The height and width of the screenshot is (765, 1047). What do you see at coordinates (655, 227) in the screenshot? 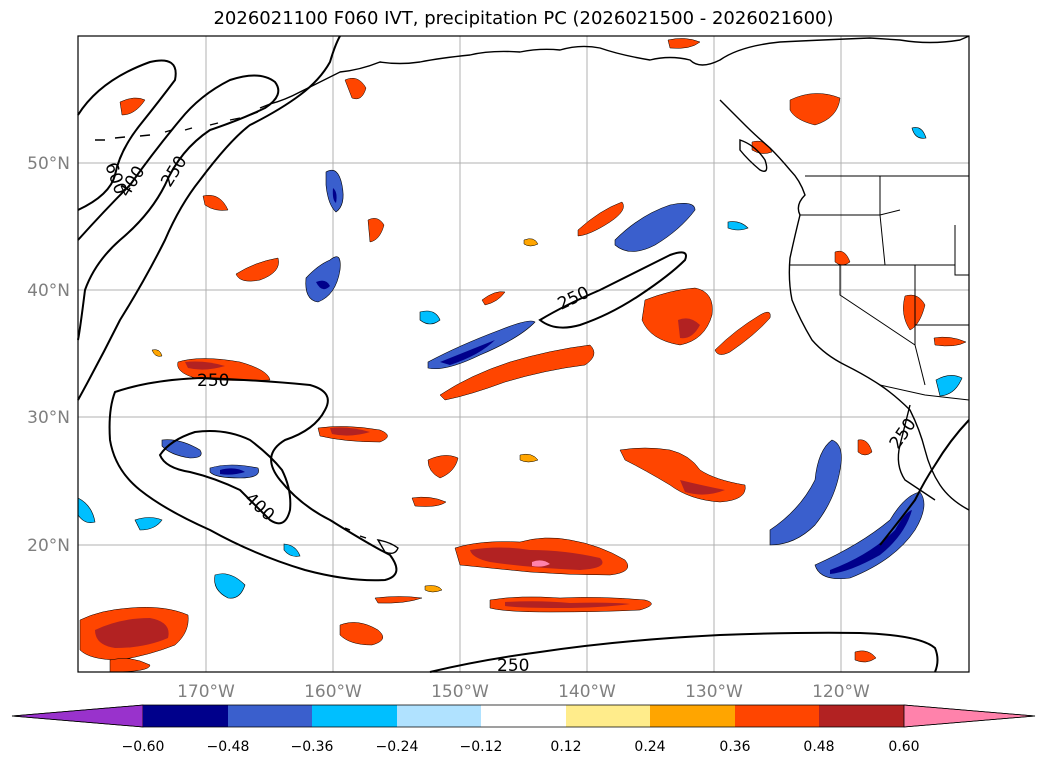
I see `neg-blob-north-center` at bounding box center [655, 227].